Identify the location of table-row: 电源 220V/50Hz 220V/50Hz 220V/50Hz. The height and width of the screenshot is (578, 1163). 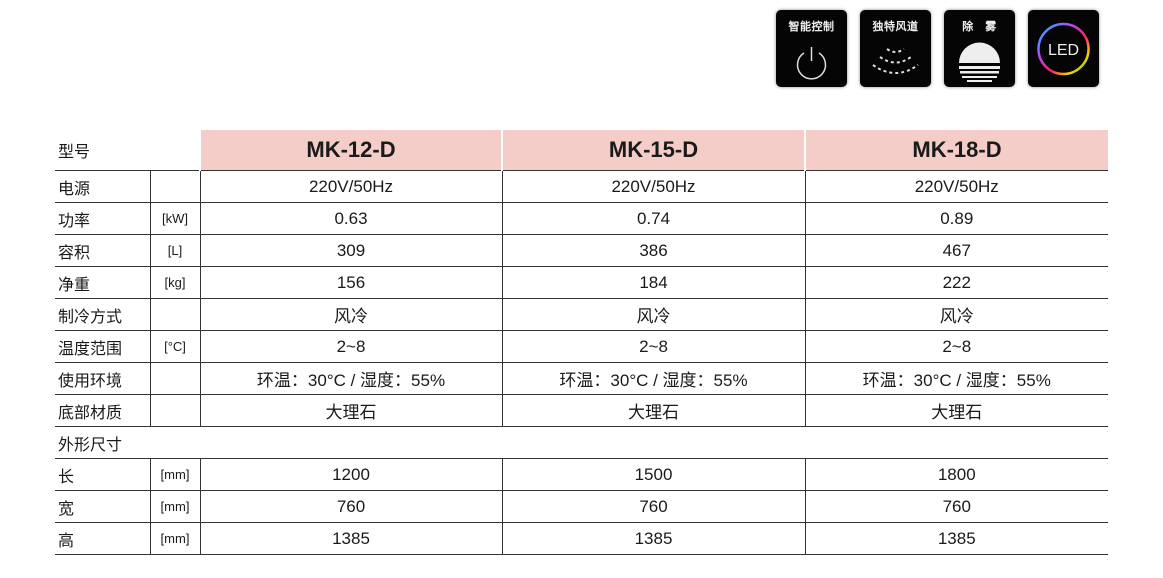
(581, 186).